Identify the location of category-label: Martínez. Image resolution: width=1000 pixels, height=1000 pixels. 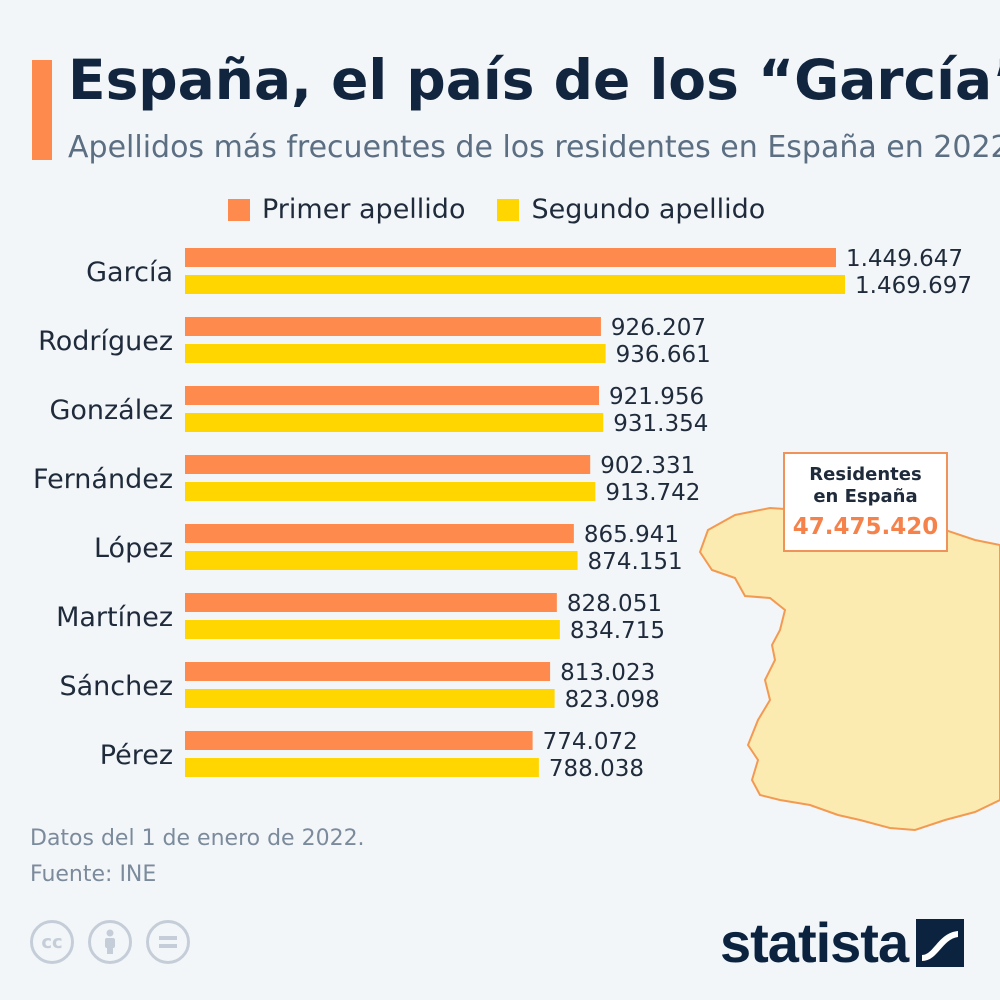
(114, 617).